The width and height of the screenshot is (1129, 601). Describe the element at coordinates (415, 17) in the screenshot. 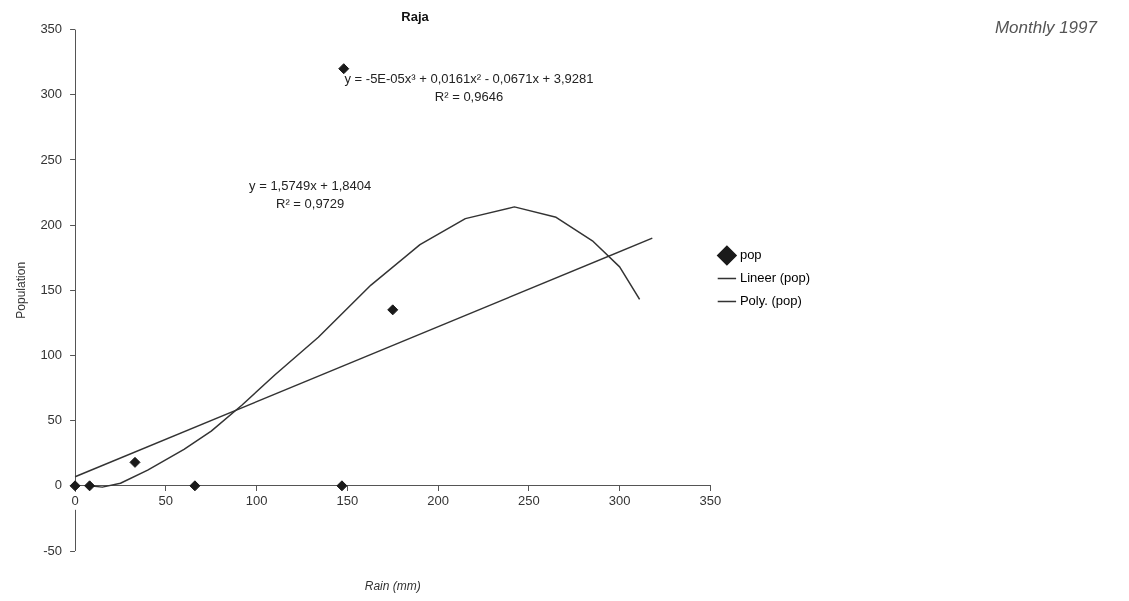

I see `chart-title: Raja` at that location.